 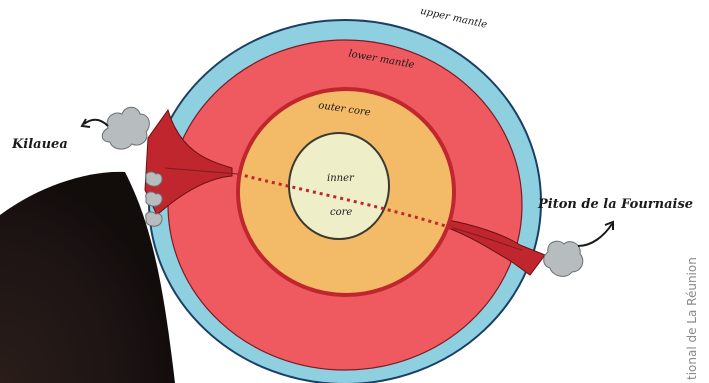 I want to click on inner-core-label-line1: inner, so click(x=341, y=178).